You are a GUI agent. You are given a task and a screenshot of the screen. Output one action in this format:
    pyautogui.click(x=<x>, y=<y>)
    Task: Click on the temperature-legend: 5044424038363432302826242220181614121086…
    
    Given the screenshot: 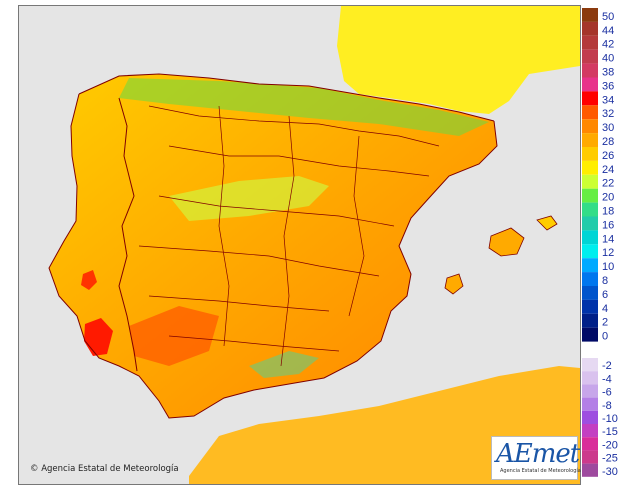 What is the action you would take?
    pyautogui.click(x=600, y=243)
    